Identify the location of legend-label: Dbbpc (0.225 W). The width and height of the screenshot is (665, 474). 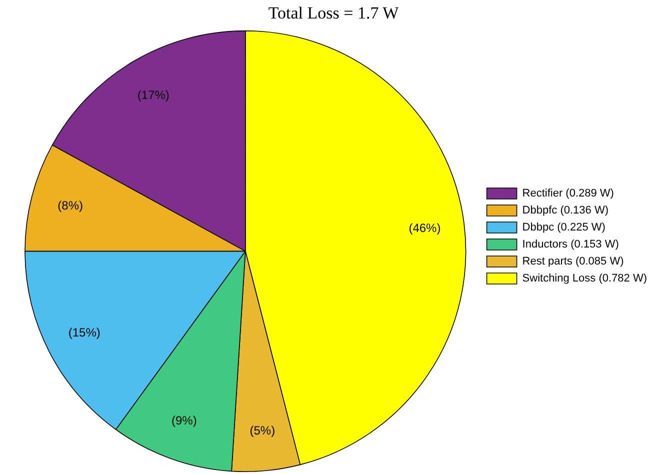
(564, 228).